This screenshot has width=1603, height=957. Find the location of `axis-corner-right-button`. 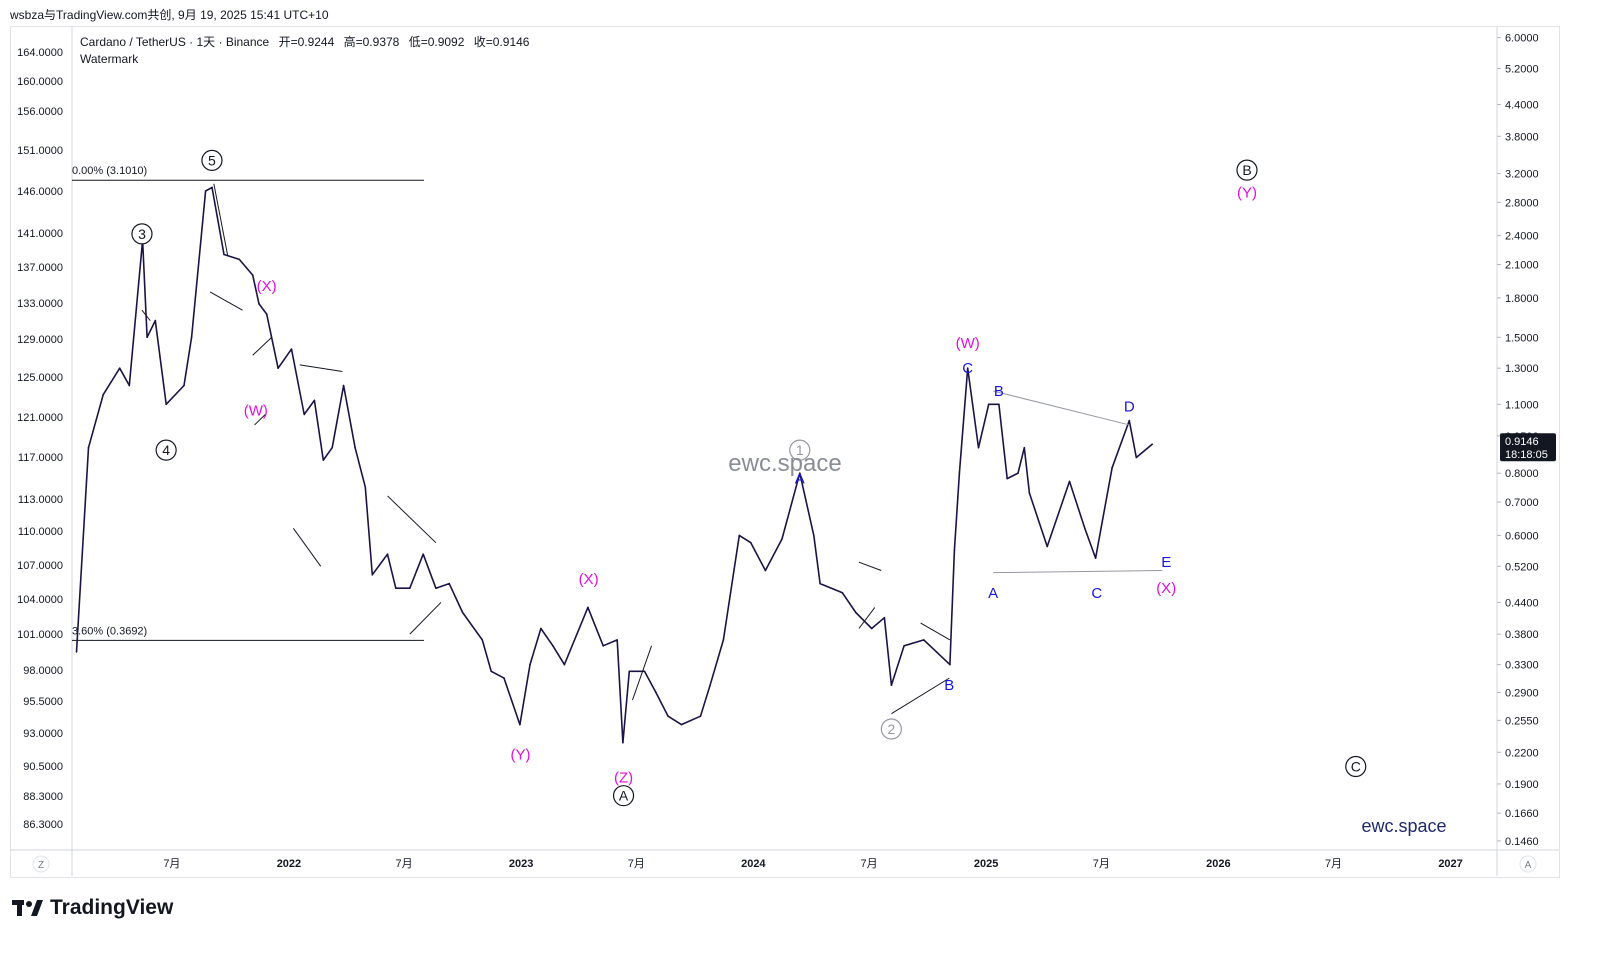

axis-corner-right-button is located at coordinates (1528, 864).